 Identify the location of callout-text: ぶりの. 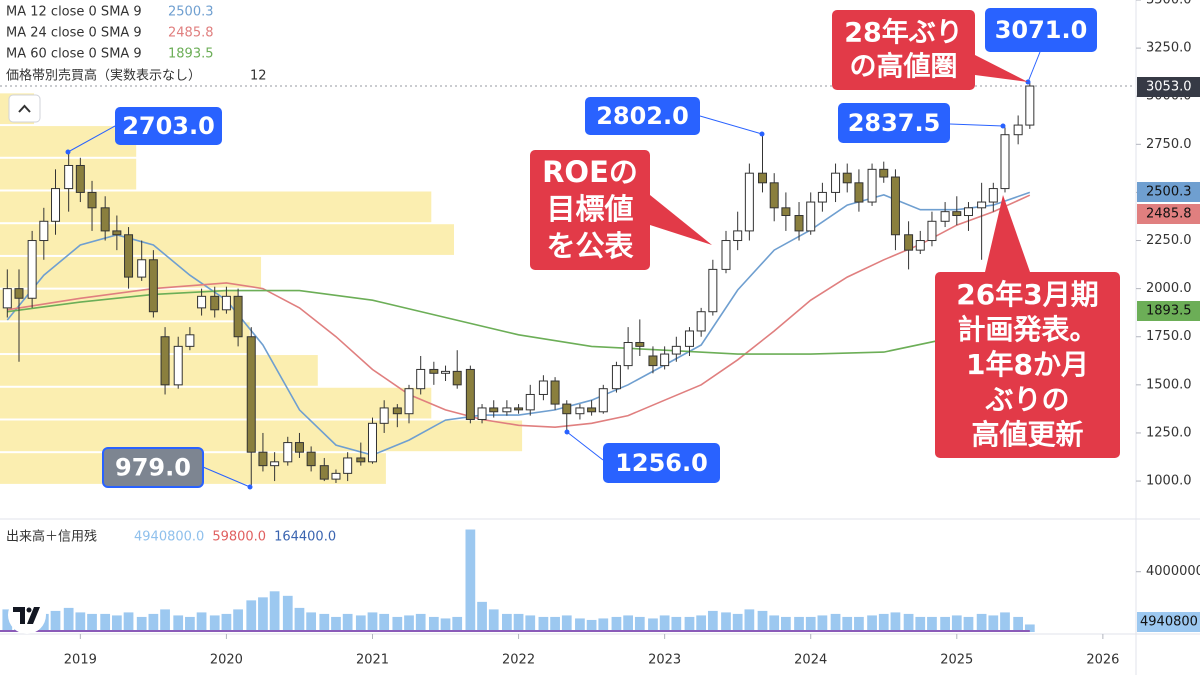
(1026, 399).